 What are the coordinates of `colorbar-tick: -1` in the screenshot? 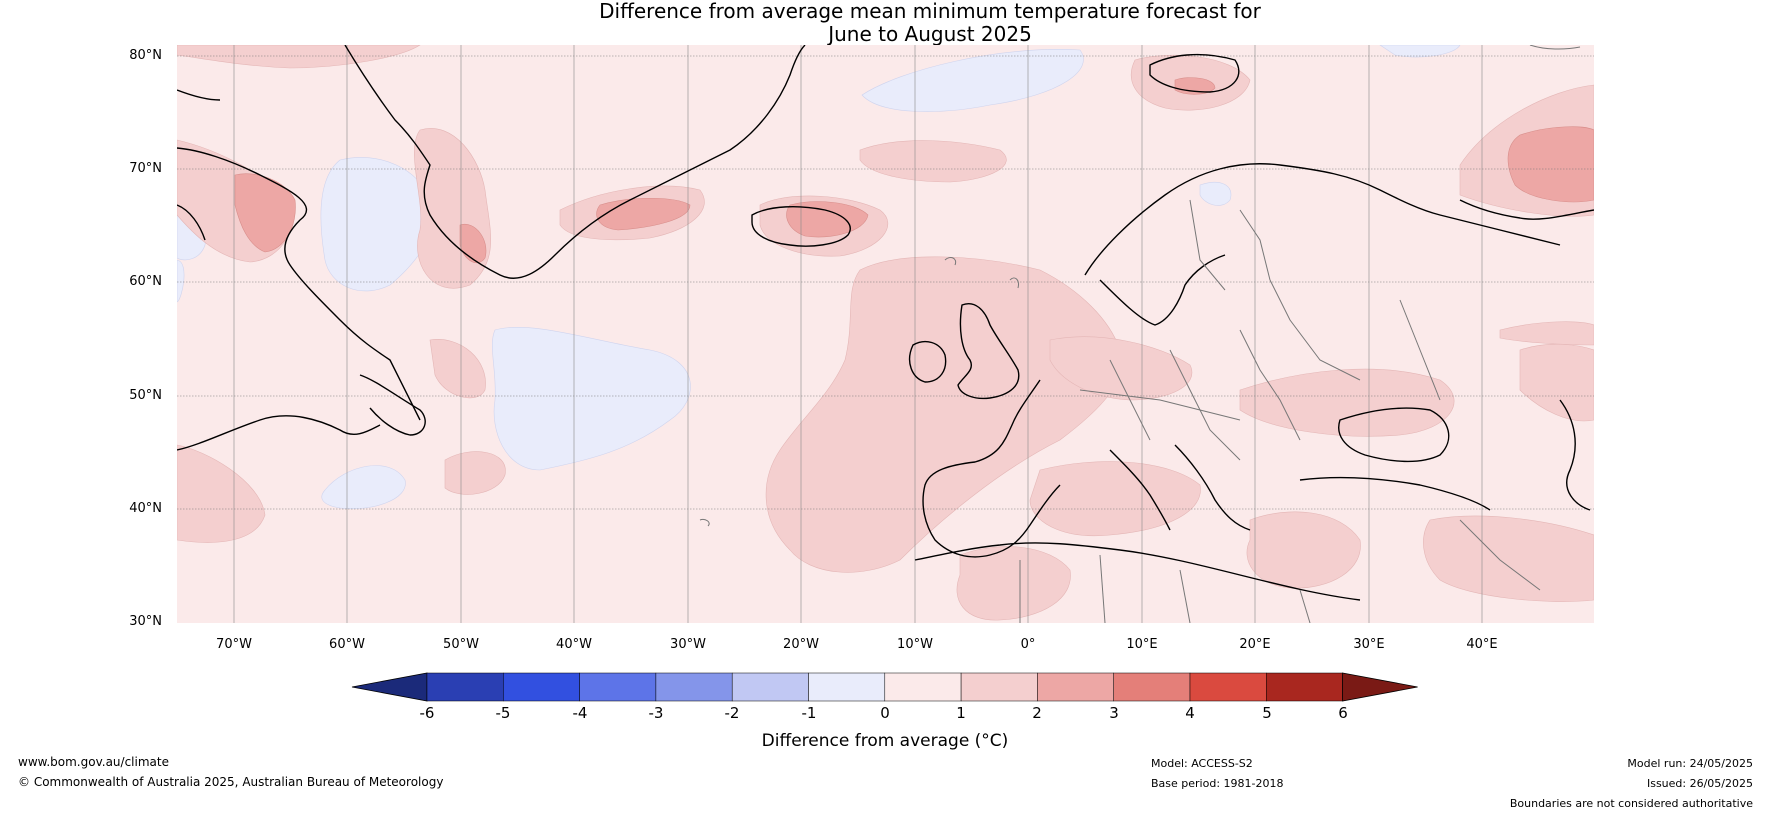 It's located at (809, 713).